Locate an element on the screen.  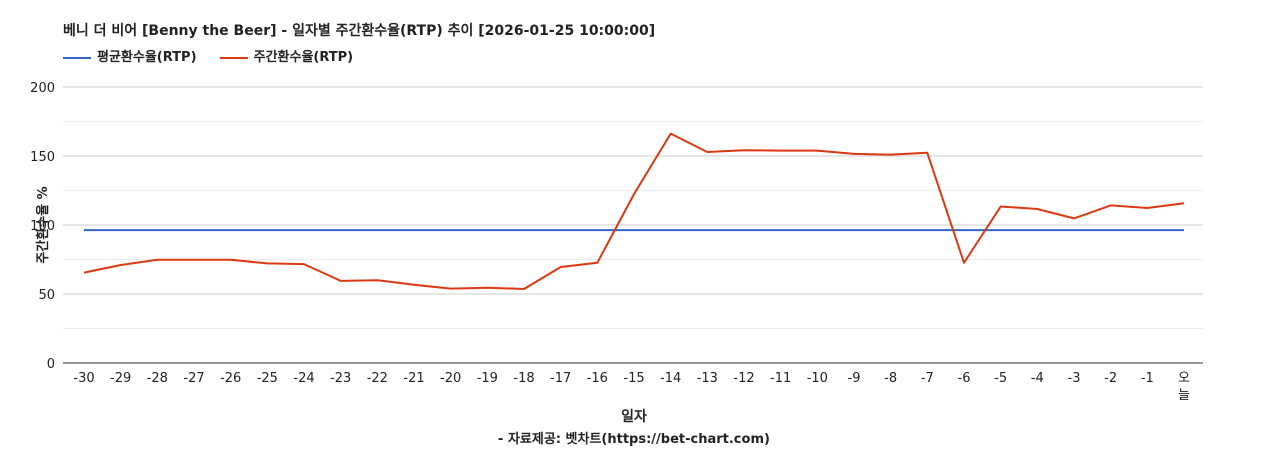
y-tick-label: 100 is located at coordinates (42, 226).